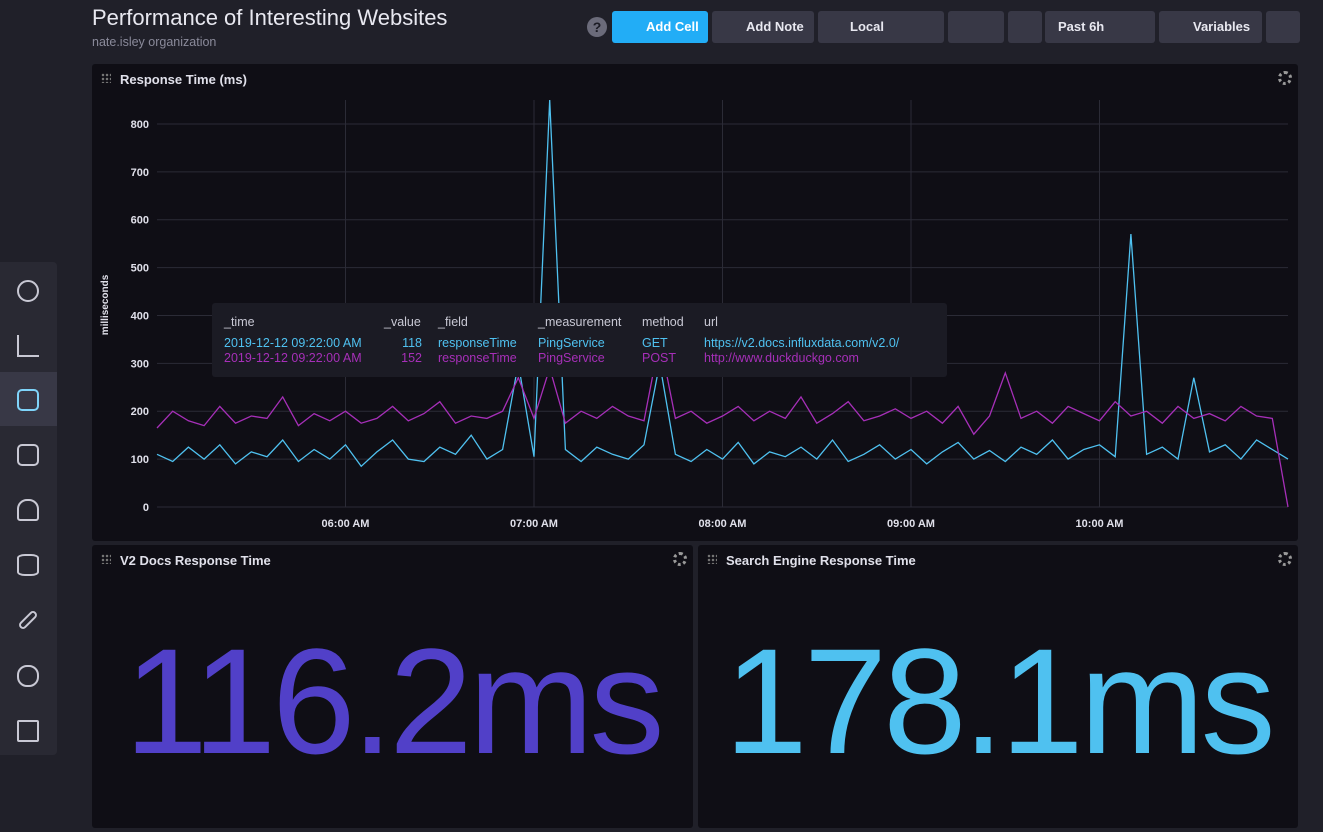 This screenshot has width=1323, height=832. I want to click on y-tick-label: 100, so click(140, 460).